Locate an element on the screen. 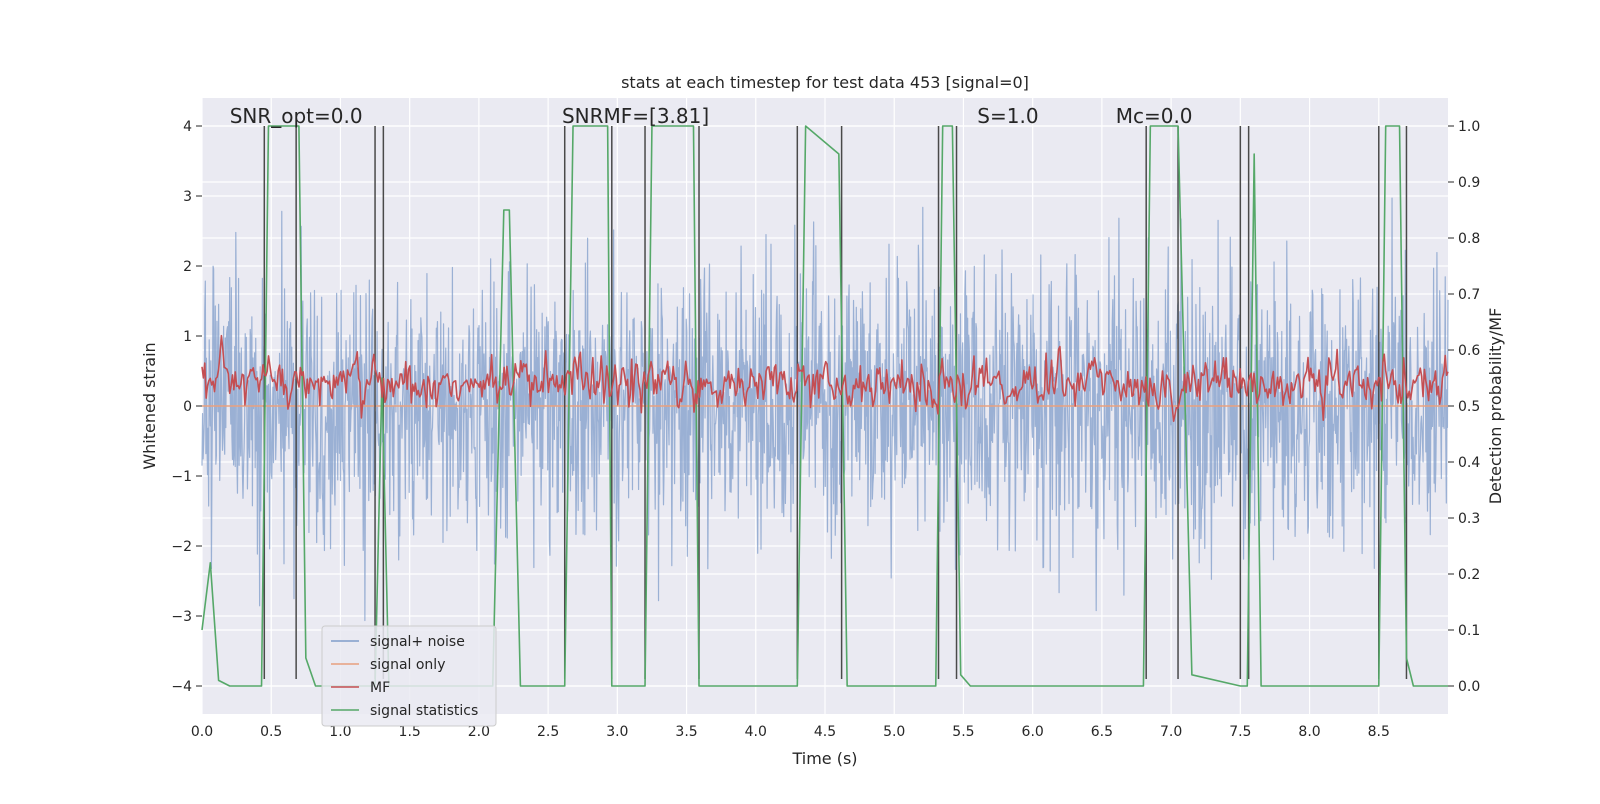  x-tick-label: 3.0 is located at coordinates (617, 732).